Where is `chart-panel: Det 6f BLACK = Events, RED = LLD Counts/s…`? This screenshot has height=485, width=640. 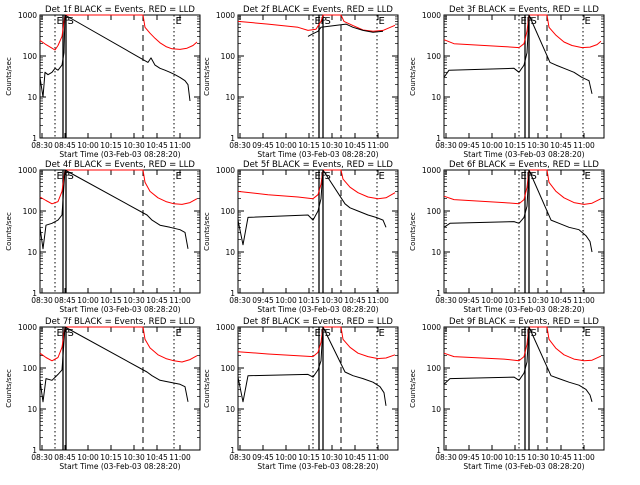 chart-panel: Det 6f BLACK = Events, RED = LLD Counts/s… is located at coordinates (507, 237).